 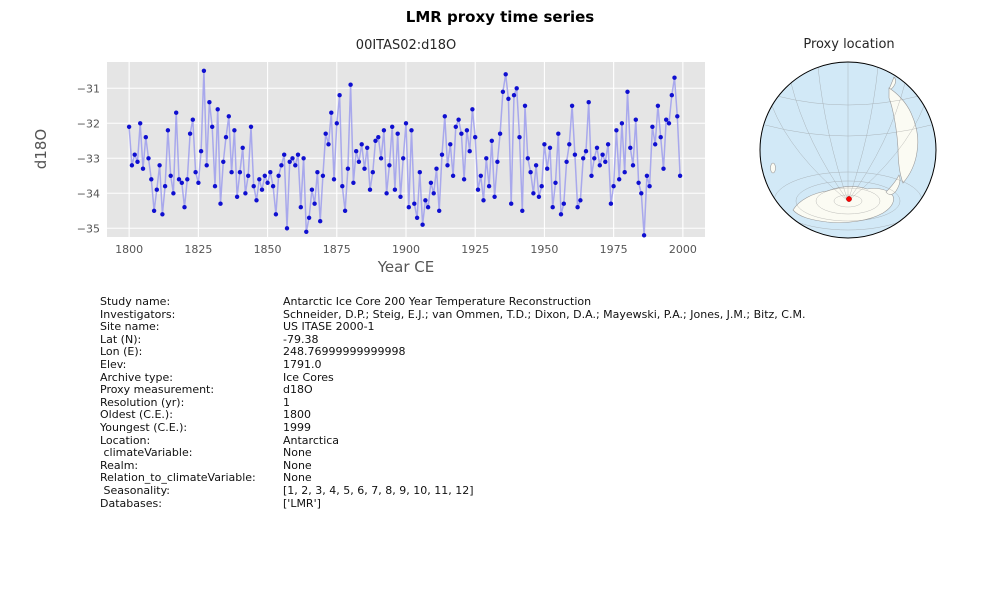 What do you see at coordinates (544, 249) in the screenshot?
I see `x-tick-label: 1950` at bounding box center [544, 249].